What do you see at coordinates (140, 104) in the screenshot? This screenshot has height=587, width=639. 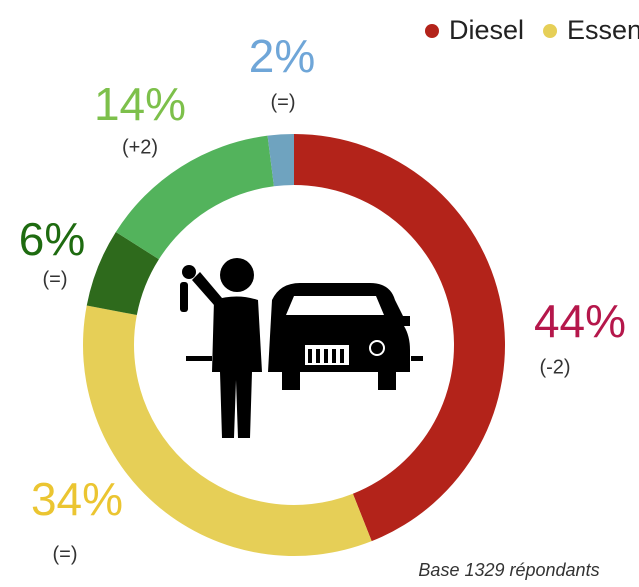 I see `value-label: 14%` at bounding box center [140, 104].